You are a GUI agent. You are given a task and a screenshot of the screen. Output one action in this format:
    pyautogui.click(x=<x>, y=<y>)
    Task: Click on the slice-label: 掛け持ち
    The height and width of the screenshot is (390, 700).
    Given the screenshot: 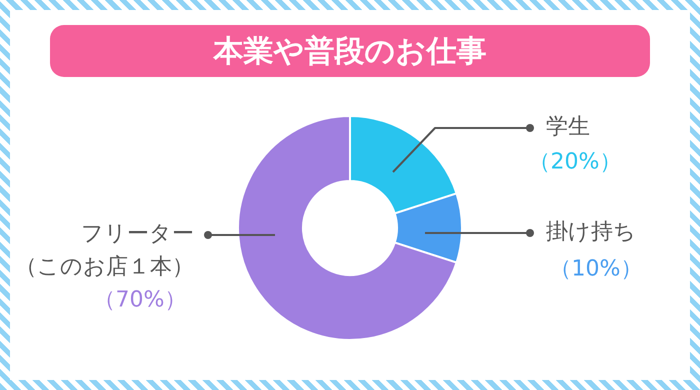 What is the action you would take?
    pyautogui.click(x=591, y=232)
    